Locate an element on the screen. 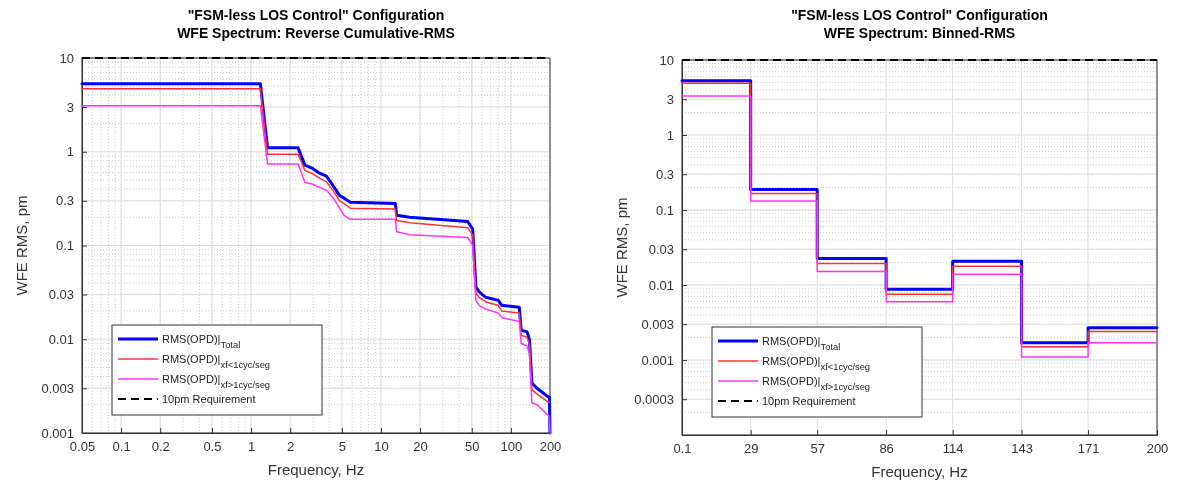  x-tick-label: 2 is located at coordinates (291, 447).